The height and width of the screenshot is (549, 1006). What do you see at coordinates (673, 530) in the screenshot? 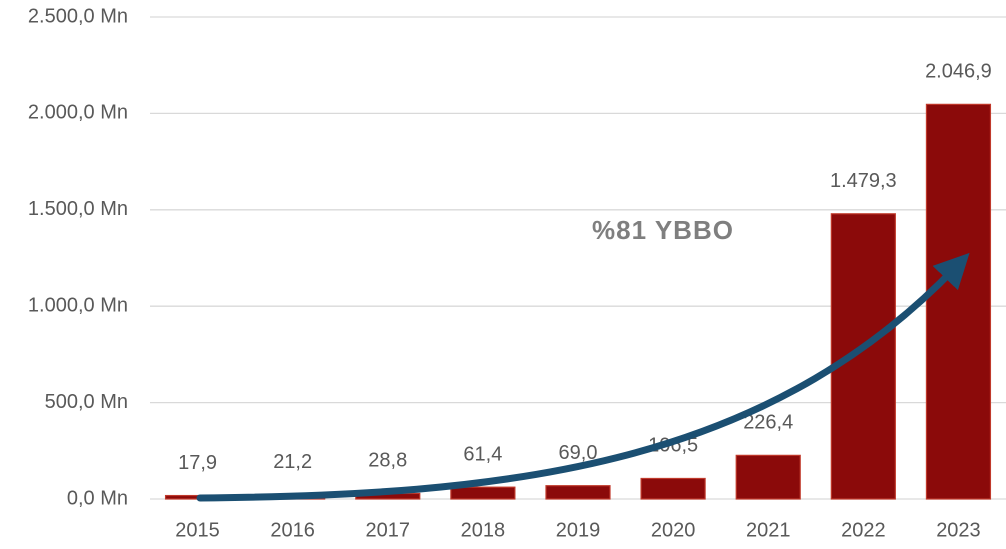
I see `x-tick-label: 2020` at bounding box center [673, 530].